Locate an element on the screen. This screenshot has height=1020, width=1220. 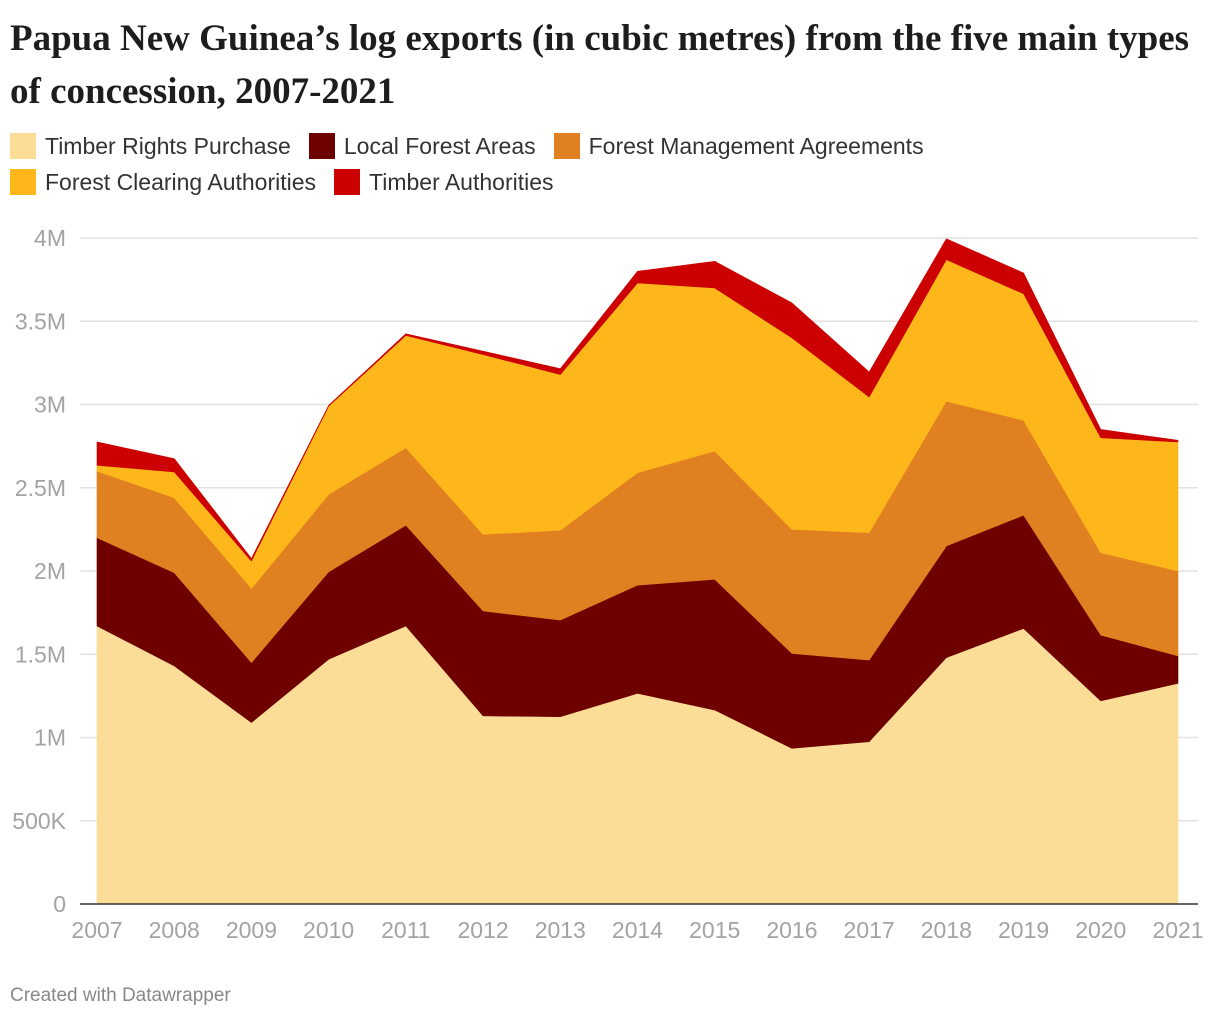
x-tick-label: 2020 is located at coordinates (1100, 930).